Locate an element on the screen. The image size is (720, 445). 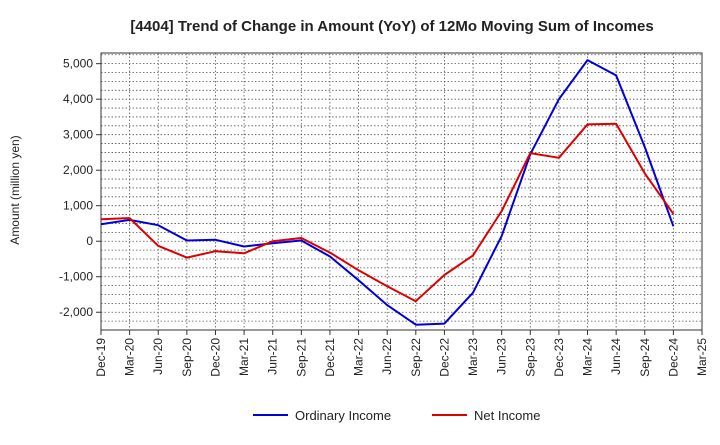
x-tick-label: Dec-19 is located at coordinates (101, 357).